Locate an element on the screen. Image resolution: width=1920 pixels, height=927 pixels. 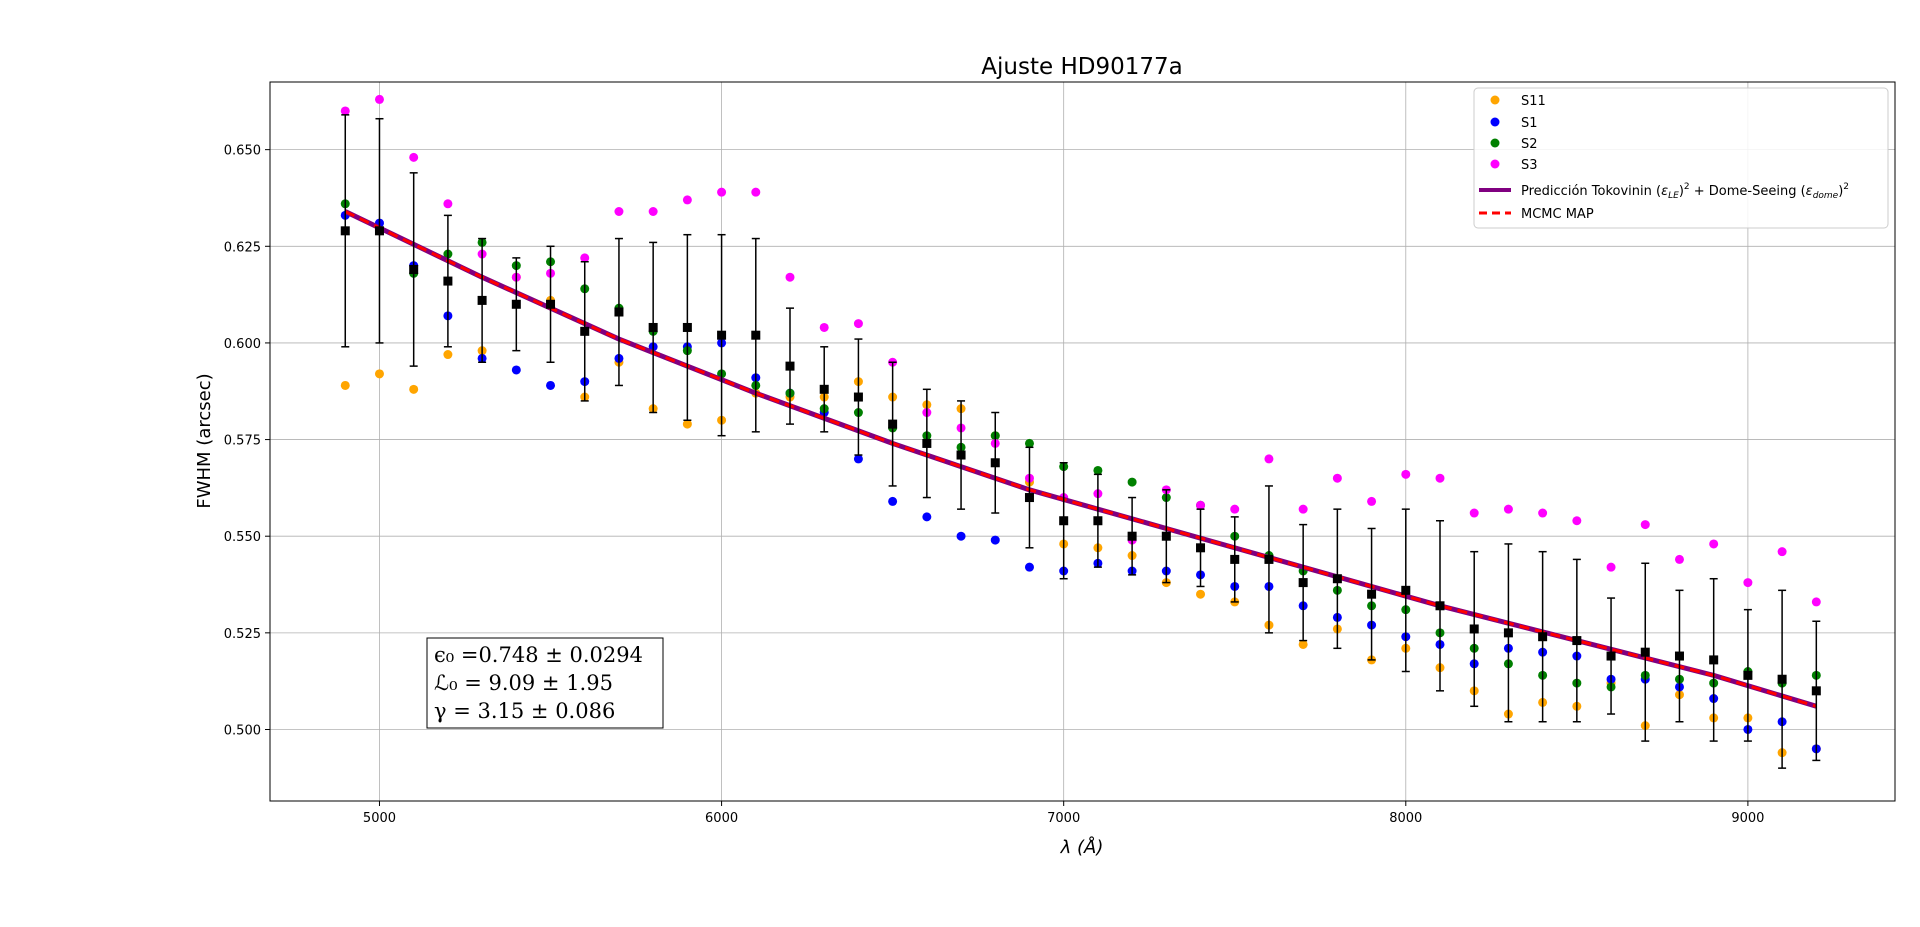
legend-marker-s11 is located at coordinates (1495, 100).